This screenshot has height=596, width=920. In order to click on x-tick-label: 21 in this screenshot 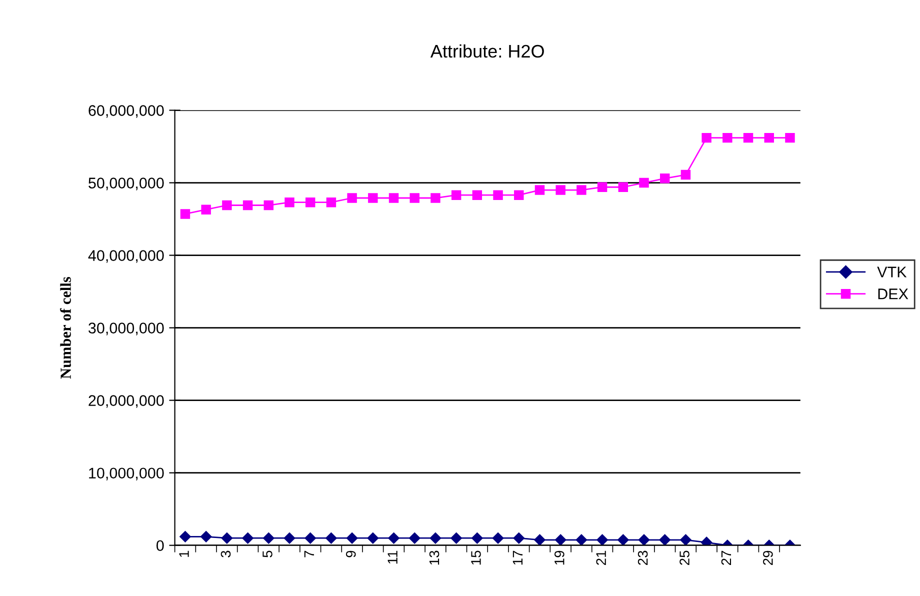, I will do `click(601, 557)`.